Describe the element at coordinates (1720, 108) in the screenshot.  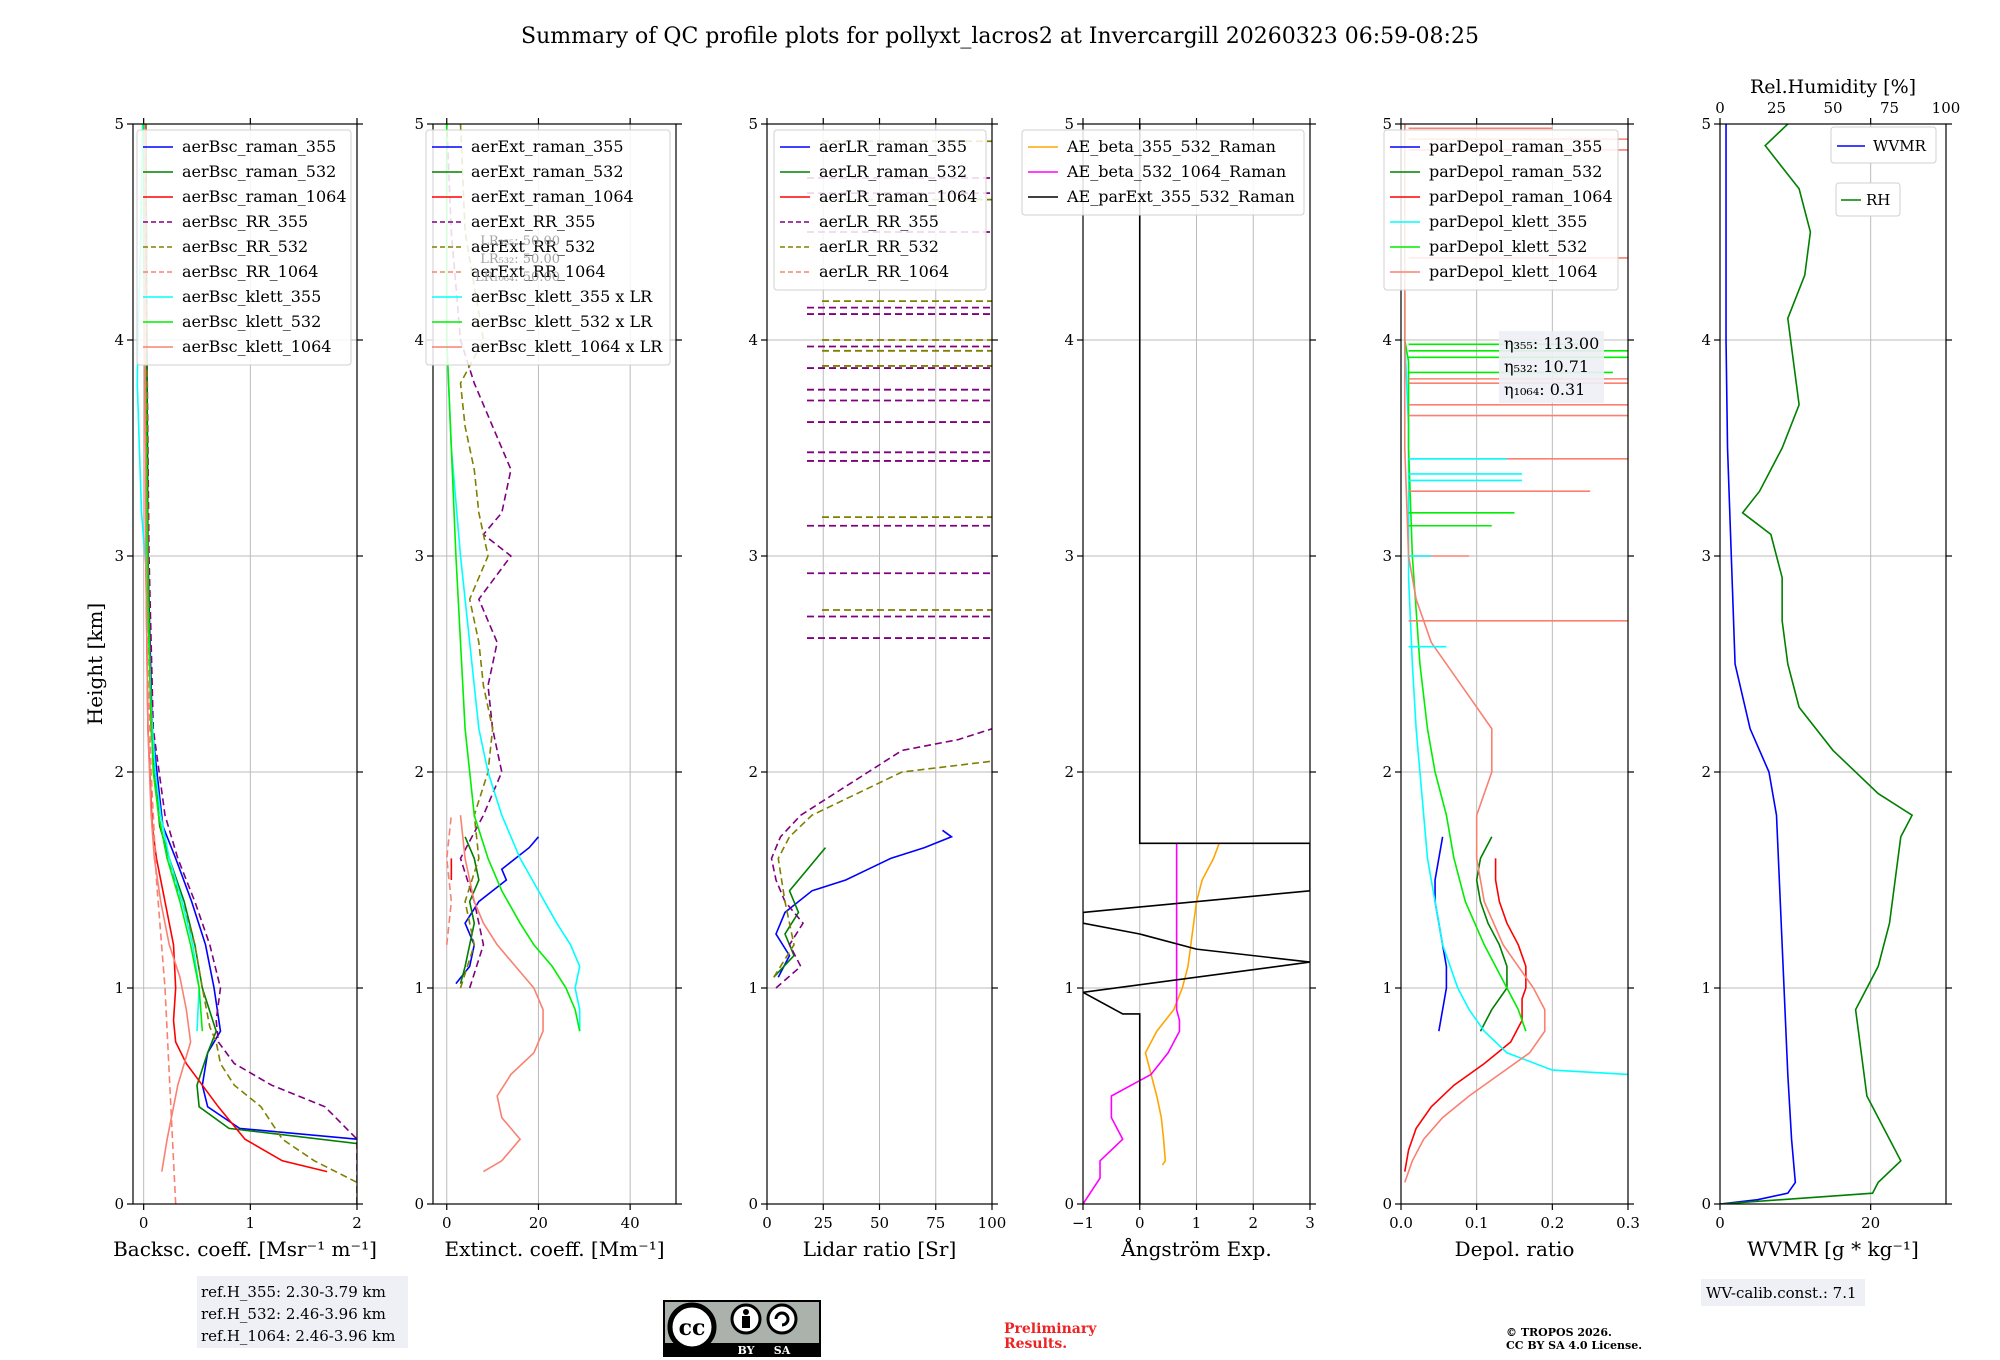
I see `x-top-tick-label-wv: 0` at that location.